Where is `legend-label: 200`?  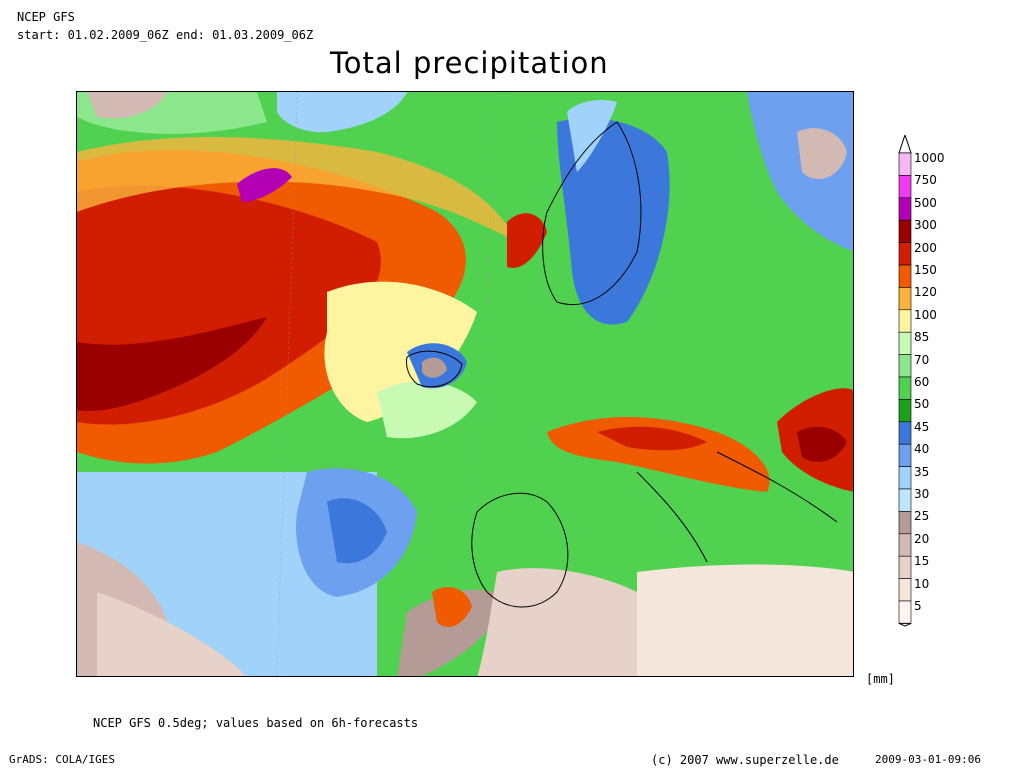
legend-label: 200 is located at coordinates (925, 247).